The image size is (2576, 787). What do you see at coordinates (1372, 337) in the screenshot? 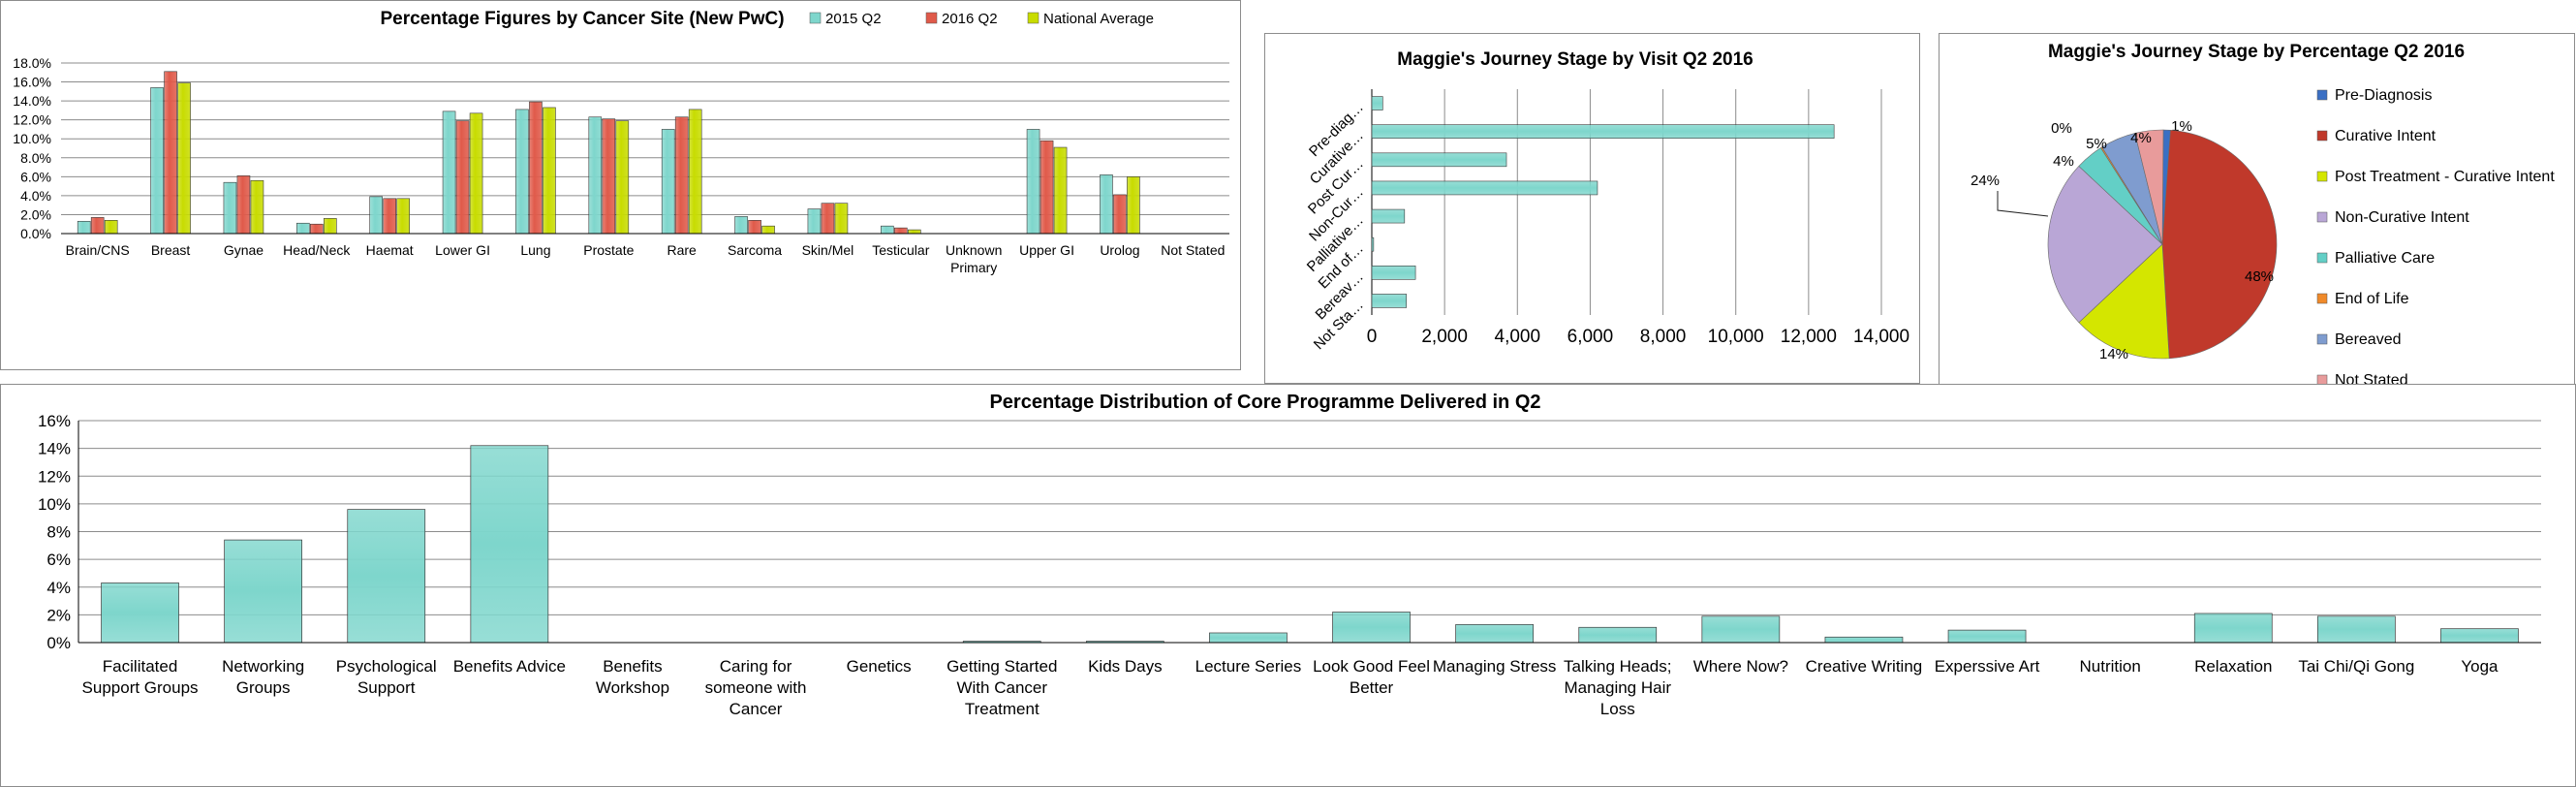
I see `x-tick-label: 0` at bounding box center [1372, 337].